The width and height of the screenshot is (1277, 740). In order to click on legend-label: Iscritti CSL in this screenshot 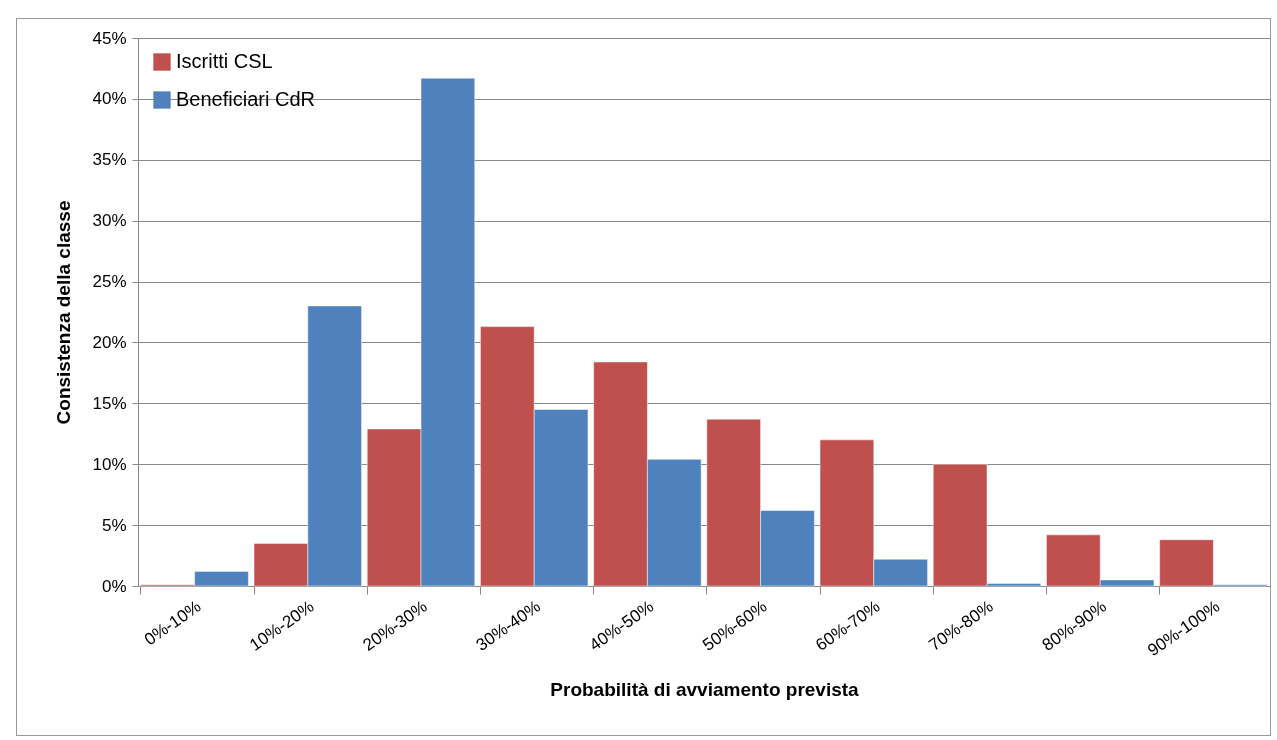, I will do `click(224, 61)`.